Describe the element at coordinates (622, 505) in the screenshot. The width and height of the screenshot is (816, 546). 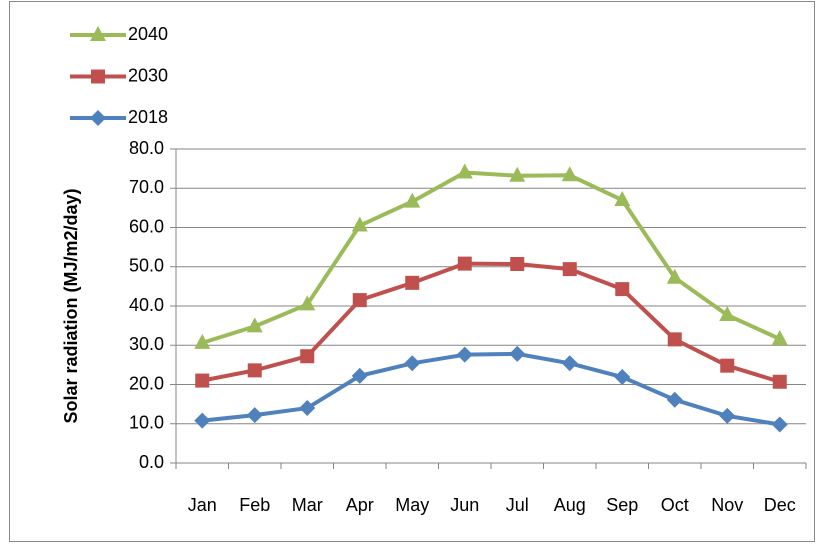
I see `x-tick-label: Sep` at that location.